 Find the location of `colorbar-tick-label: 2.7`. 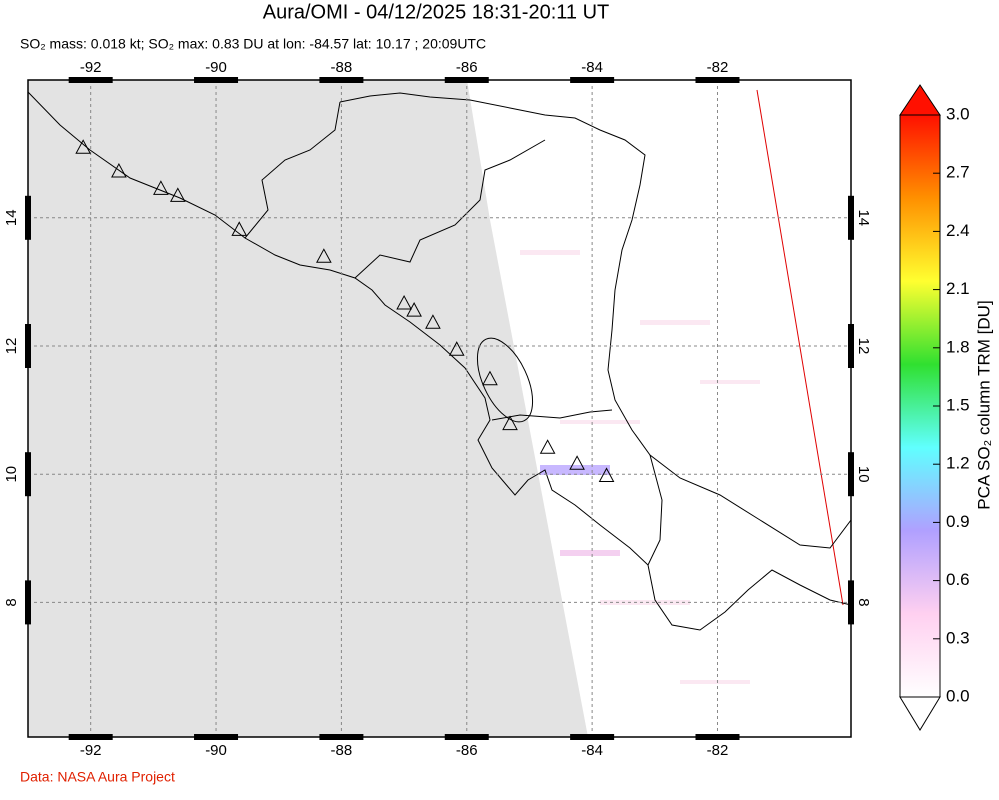

colorbar-tick-label: 2.7 is located at coordinates (958, 172).